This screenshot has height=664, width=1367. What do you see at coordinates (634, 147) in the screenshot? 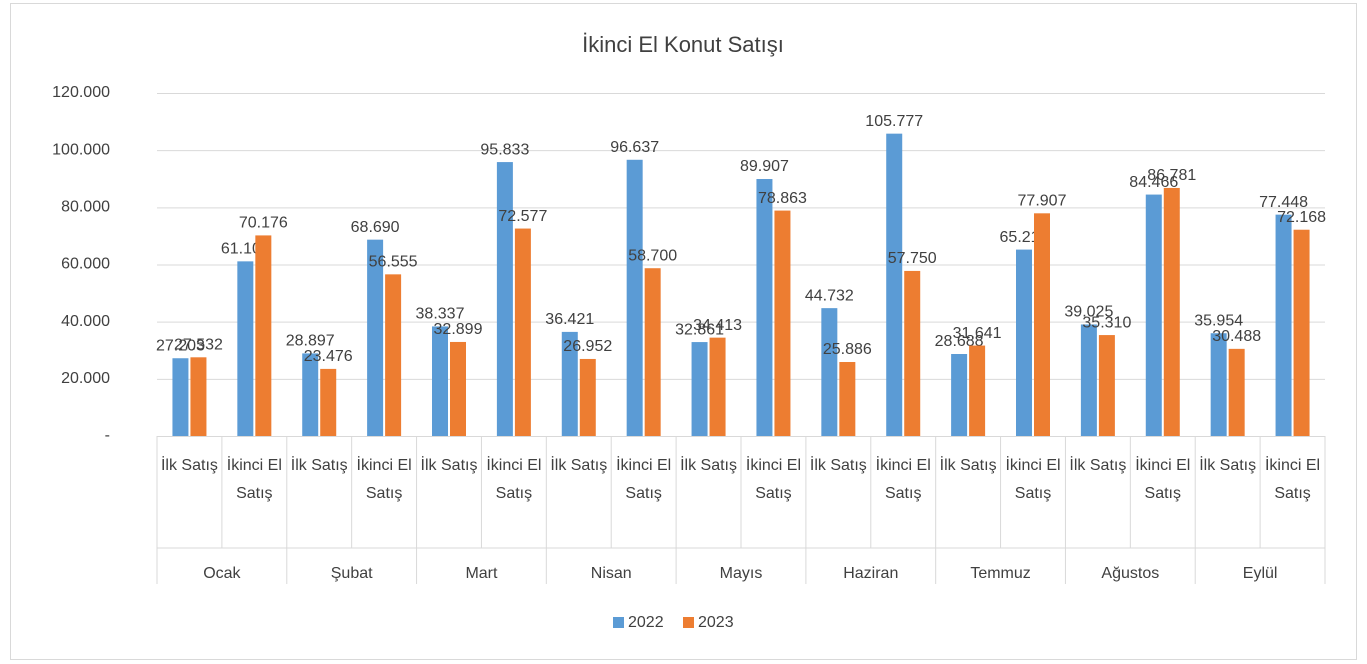
I see `data-label: 96.637` at bounding box center [634, 147].